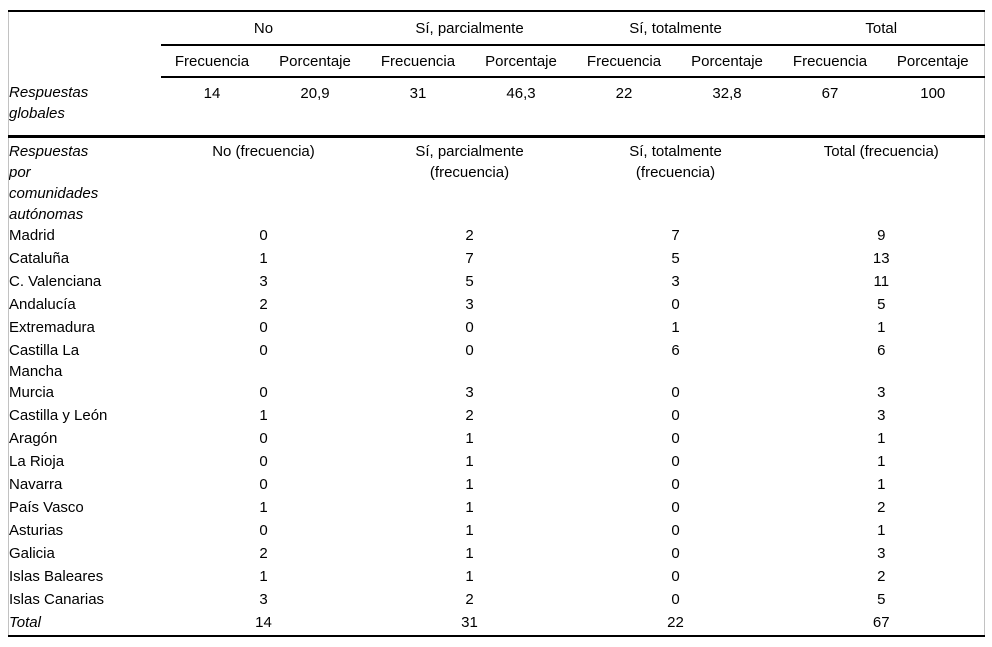 This screenshot has width=992, height=647. I want to click on column-header-no-frecuencia: No (frecuencia), so click(263, 151).